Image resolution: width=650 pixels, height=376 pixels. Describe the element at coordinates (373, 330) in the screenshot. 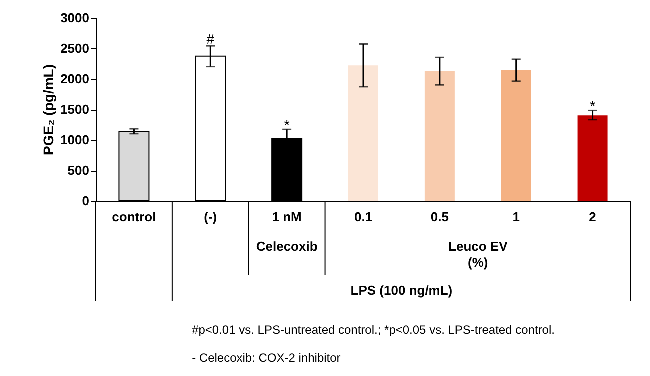

I see `text: #p<0.01 vs. LPS-untreated control.; *p<0.05 vs. LPS-treated control.` at that location.